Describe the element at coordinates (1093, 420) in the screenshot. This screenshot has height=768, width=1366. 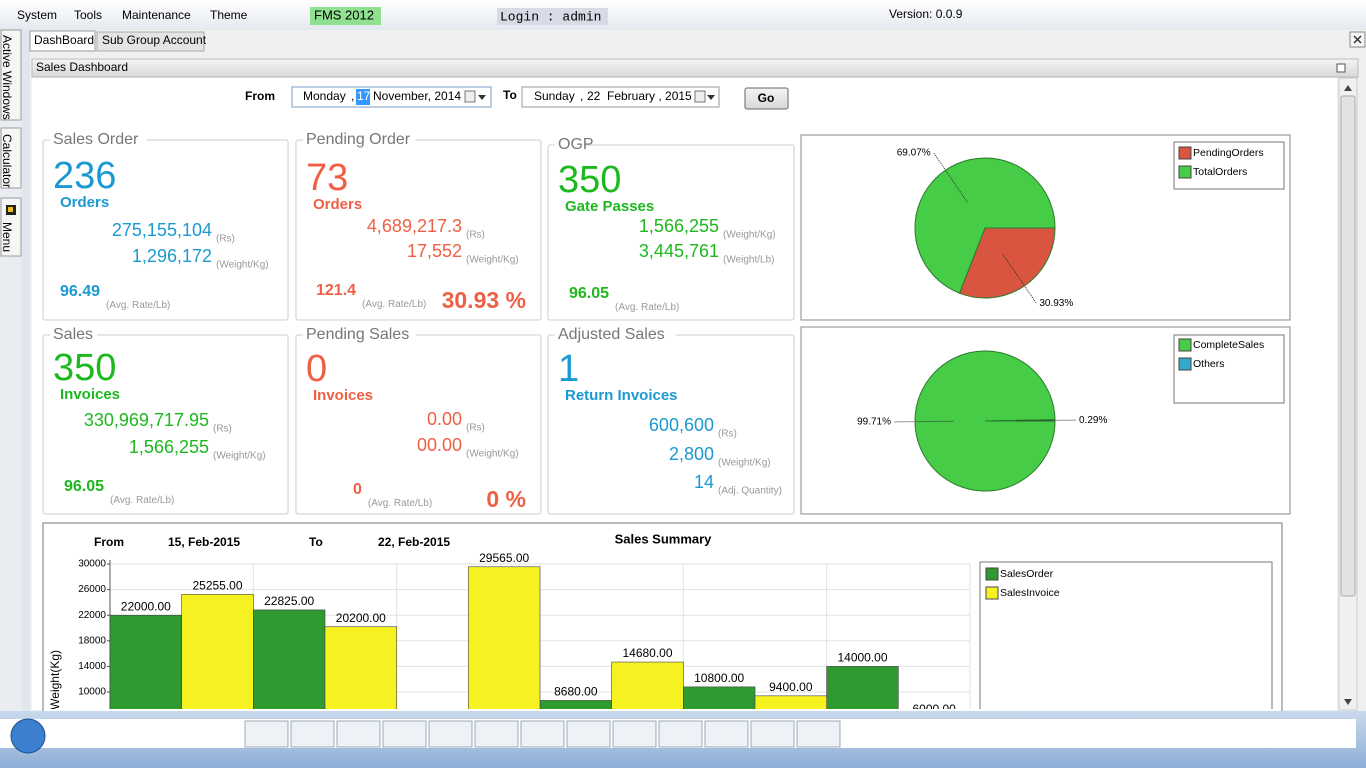
I see `pie-label: 0.29%` at that location.